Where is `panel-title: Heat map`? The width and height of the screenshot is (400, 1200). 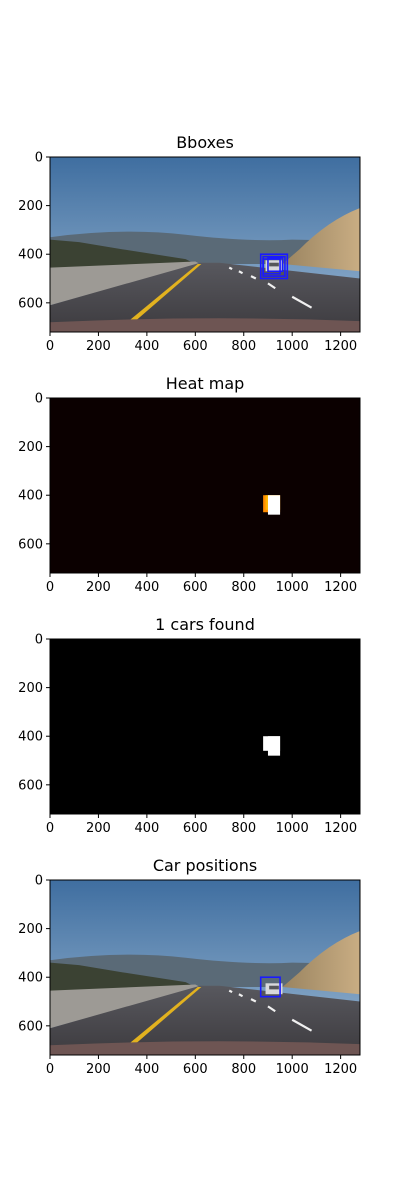 panel-title: Heat map is located at coordinates (205, 383).